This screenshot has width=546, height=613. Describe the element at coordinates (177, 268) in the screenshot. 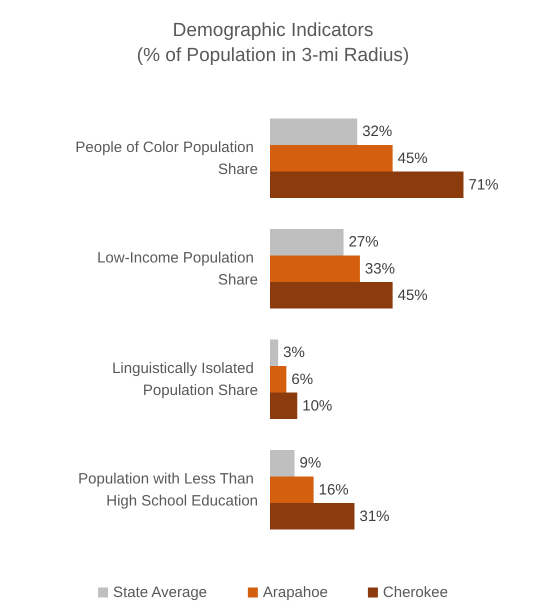

I see `y-tick-label: Low-Income Population Share` at that location.